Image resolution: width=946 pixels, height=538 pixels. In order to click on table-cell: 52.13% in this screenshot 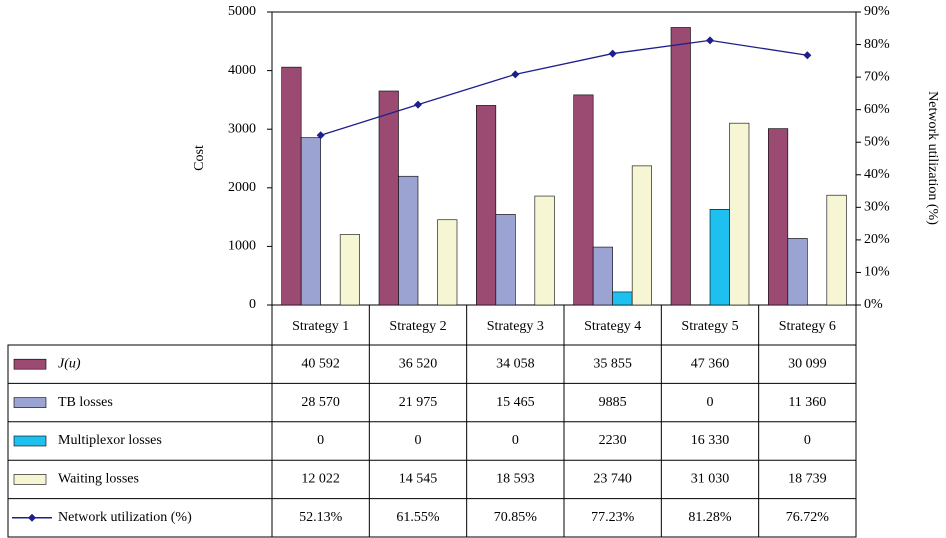, I will do `click(321, 517)`.